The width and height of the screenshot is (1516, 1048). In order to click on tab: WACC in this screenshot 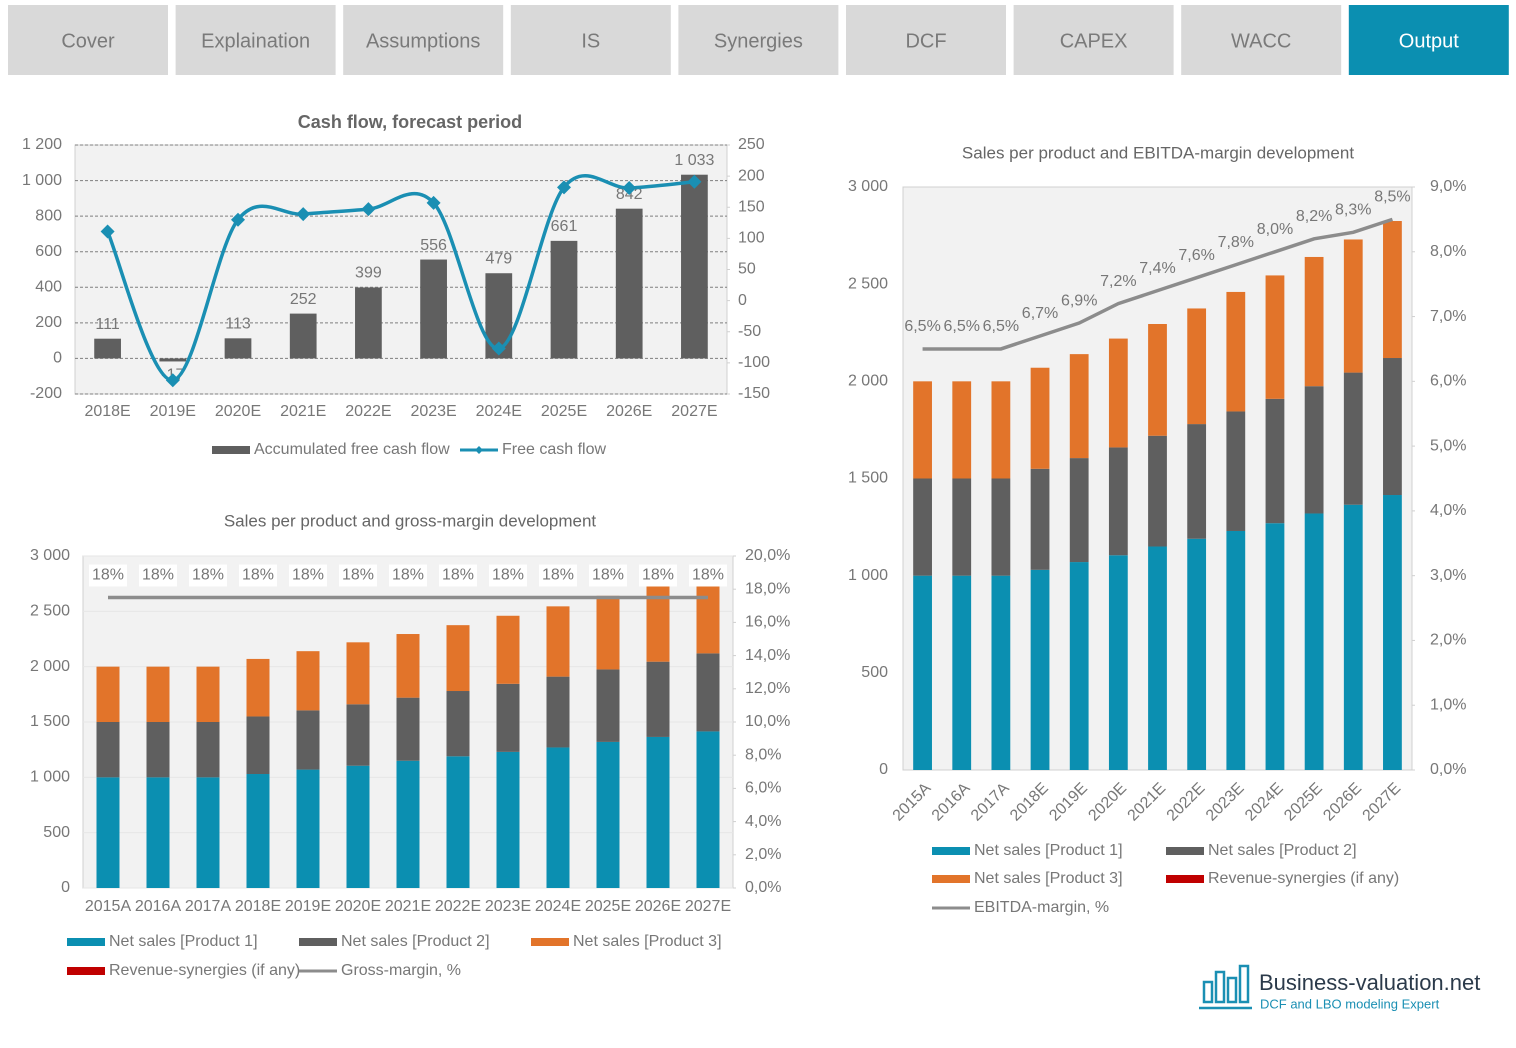, I will do `click(1261, 40)`.